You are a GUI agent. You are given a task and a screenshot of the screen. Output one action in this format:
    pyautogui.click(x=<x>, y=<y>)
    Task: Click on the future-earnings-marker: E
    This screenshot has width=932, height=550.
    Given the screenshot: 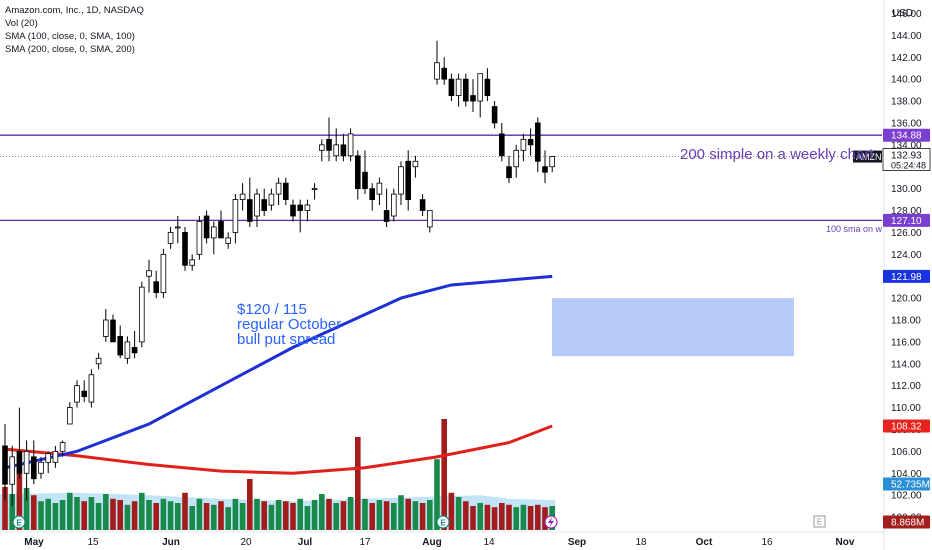 What is the action you would take?
    pyautogui.click(x=819, y=521)
    